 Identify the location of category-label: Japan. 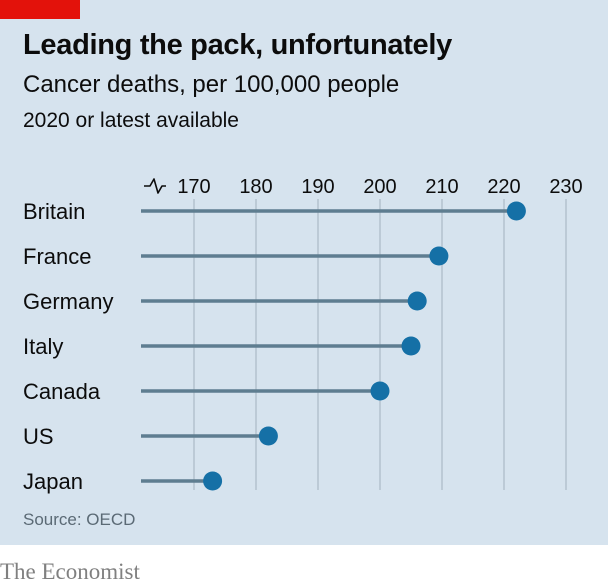
(53, 481).